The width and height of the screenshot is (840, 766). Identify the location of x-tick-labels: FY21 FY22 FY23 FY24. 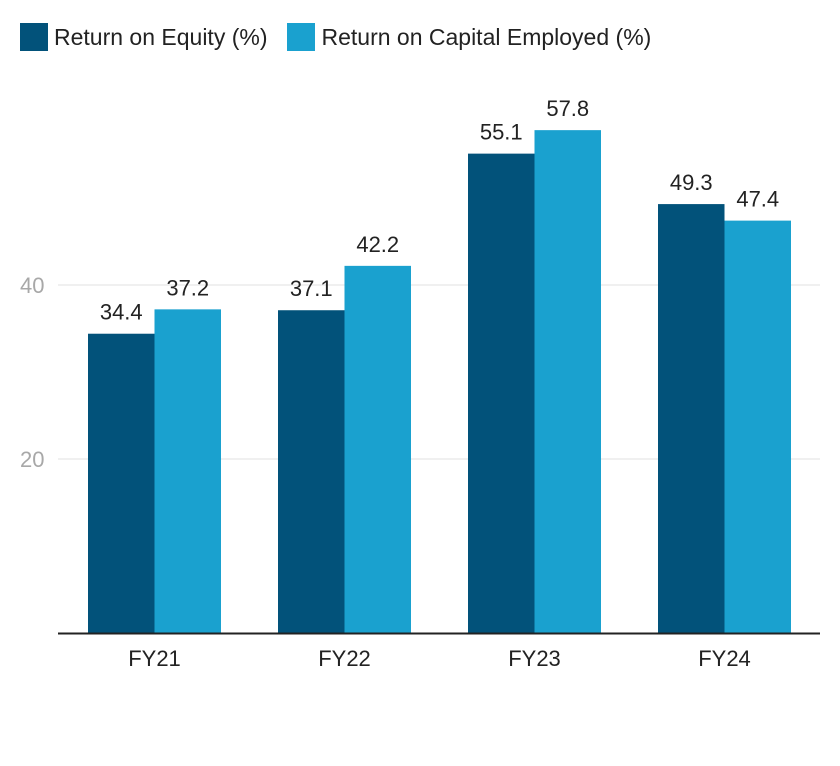
(439, 658).